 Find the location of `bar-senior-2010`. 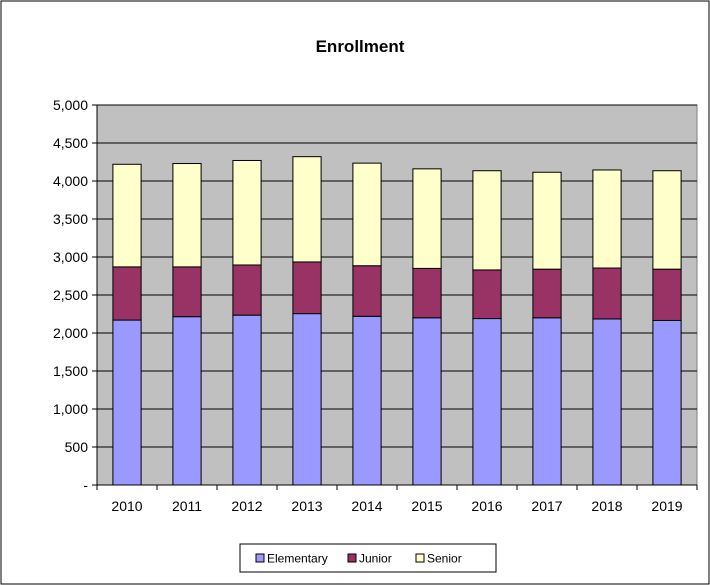

bar-senior-2010 is located at coordinates (127, 215).